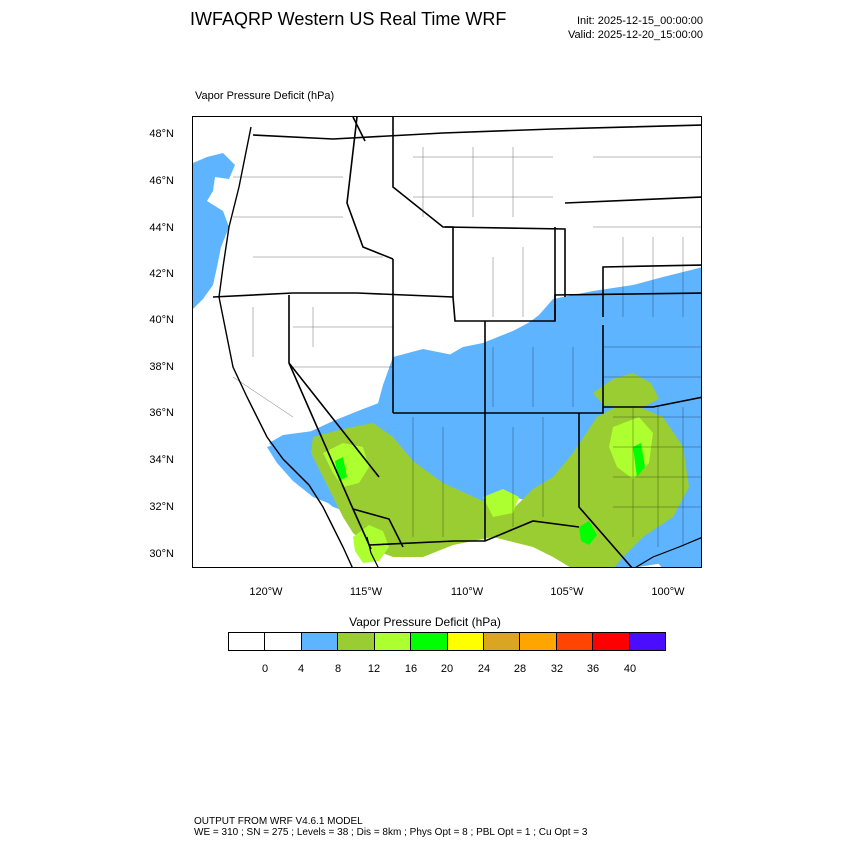  Describe the element at coordinates (266, 592) in the screenshot. I see `lon-label-120w: 120°W` at that location.